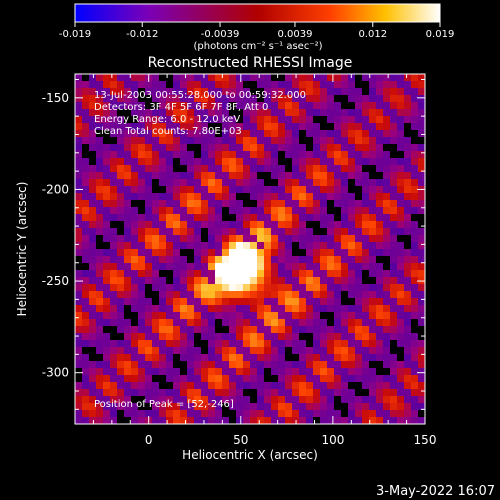 This screenshot has height=500, width=500. I want to click on colorbar-gradient, so click(257, 13).